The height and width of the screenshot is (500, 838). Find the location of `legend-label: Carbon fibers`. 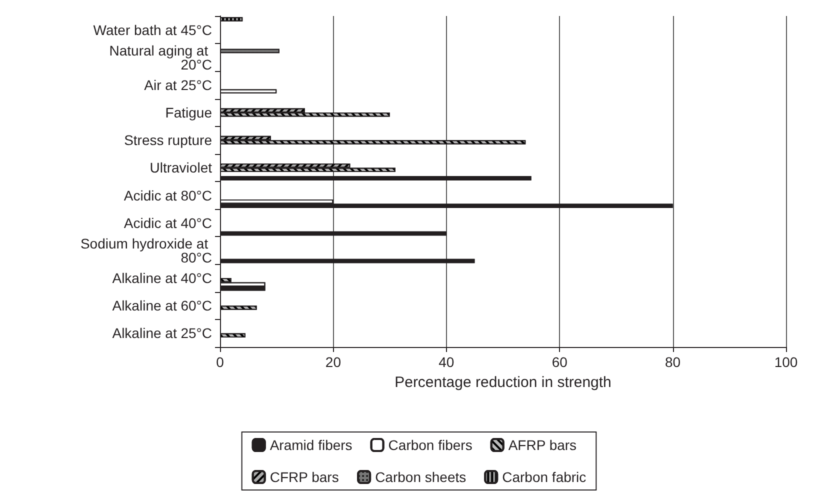

legend-label: Carbon fibers is located at coordinates (430, 445).